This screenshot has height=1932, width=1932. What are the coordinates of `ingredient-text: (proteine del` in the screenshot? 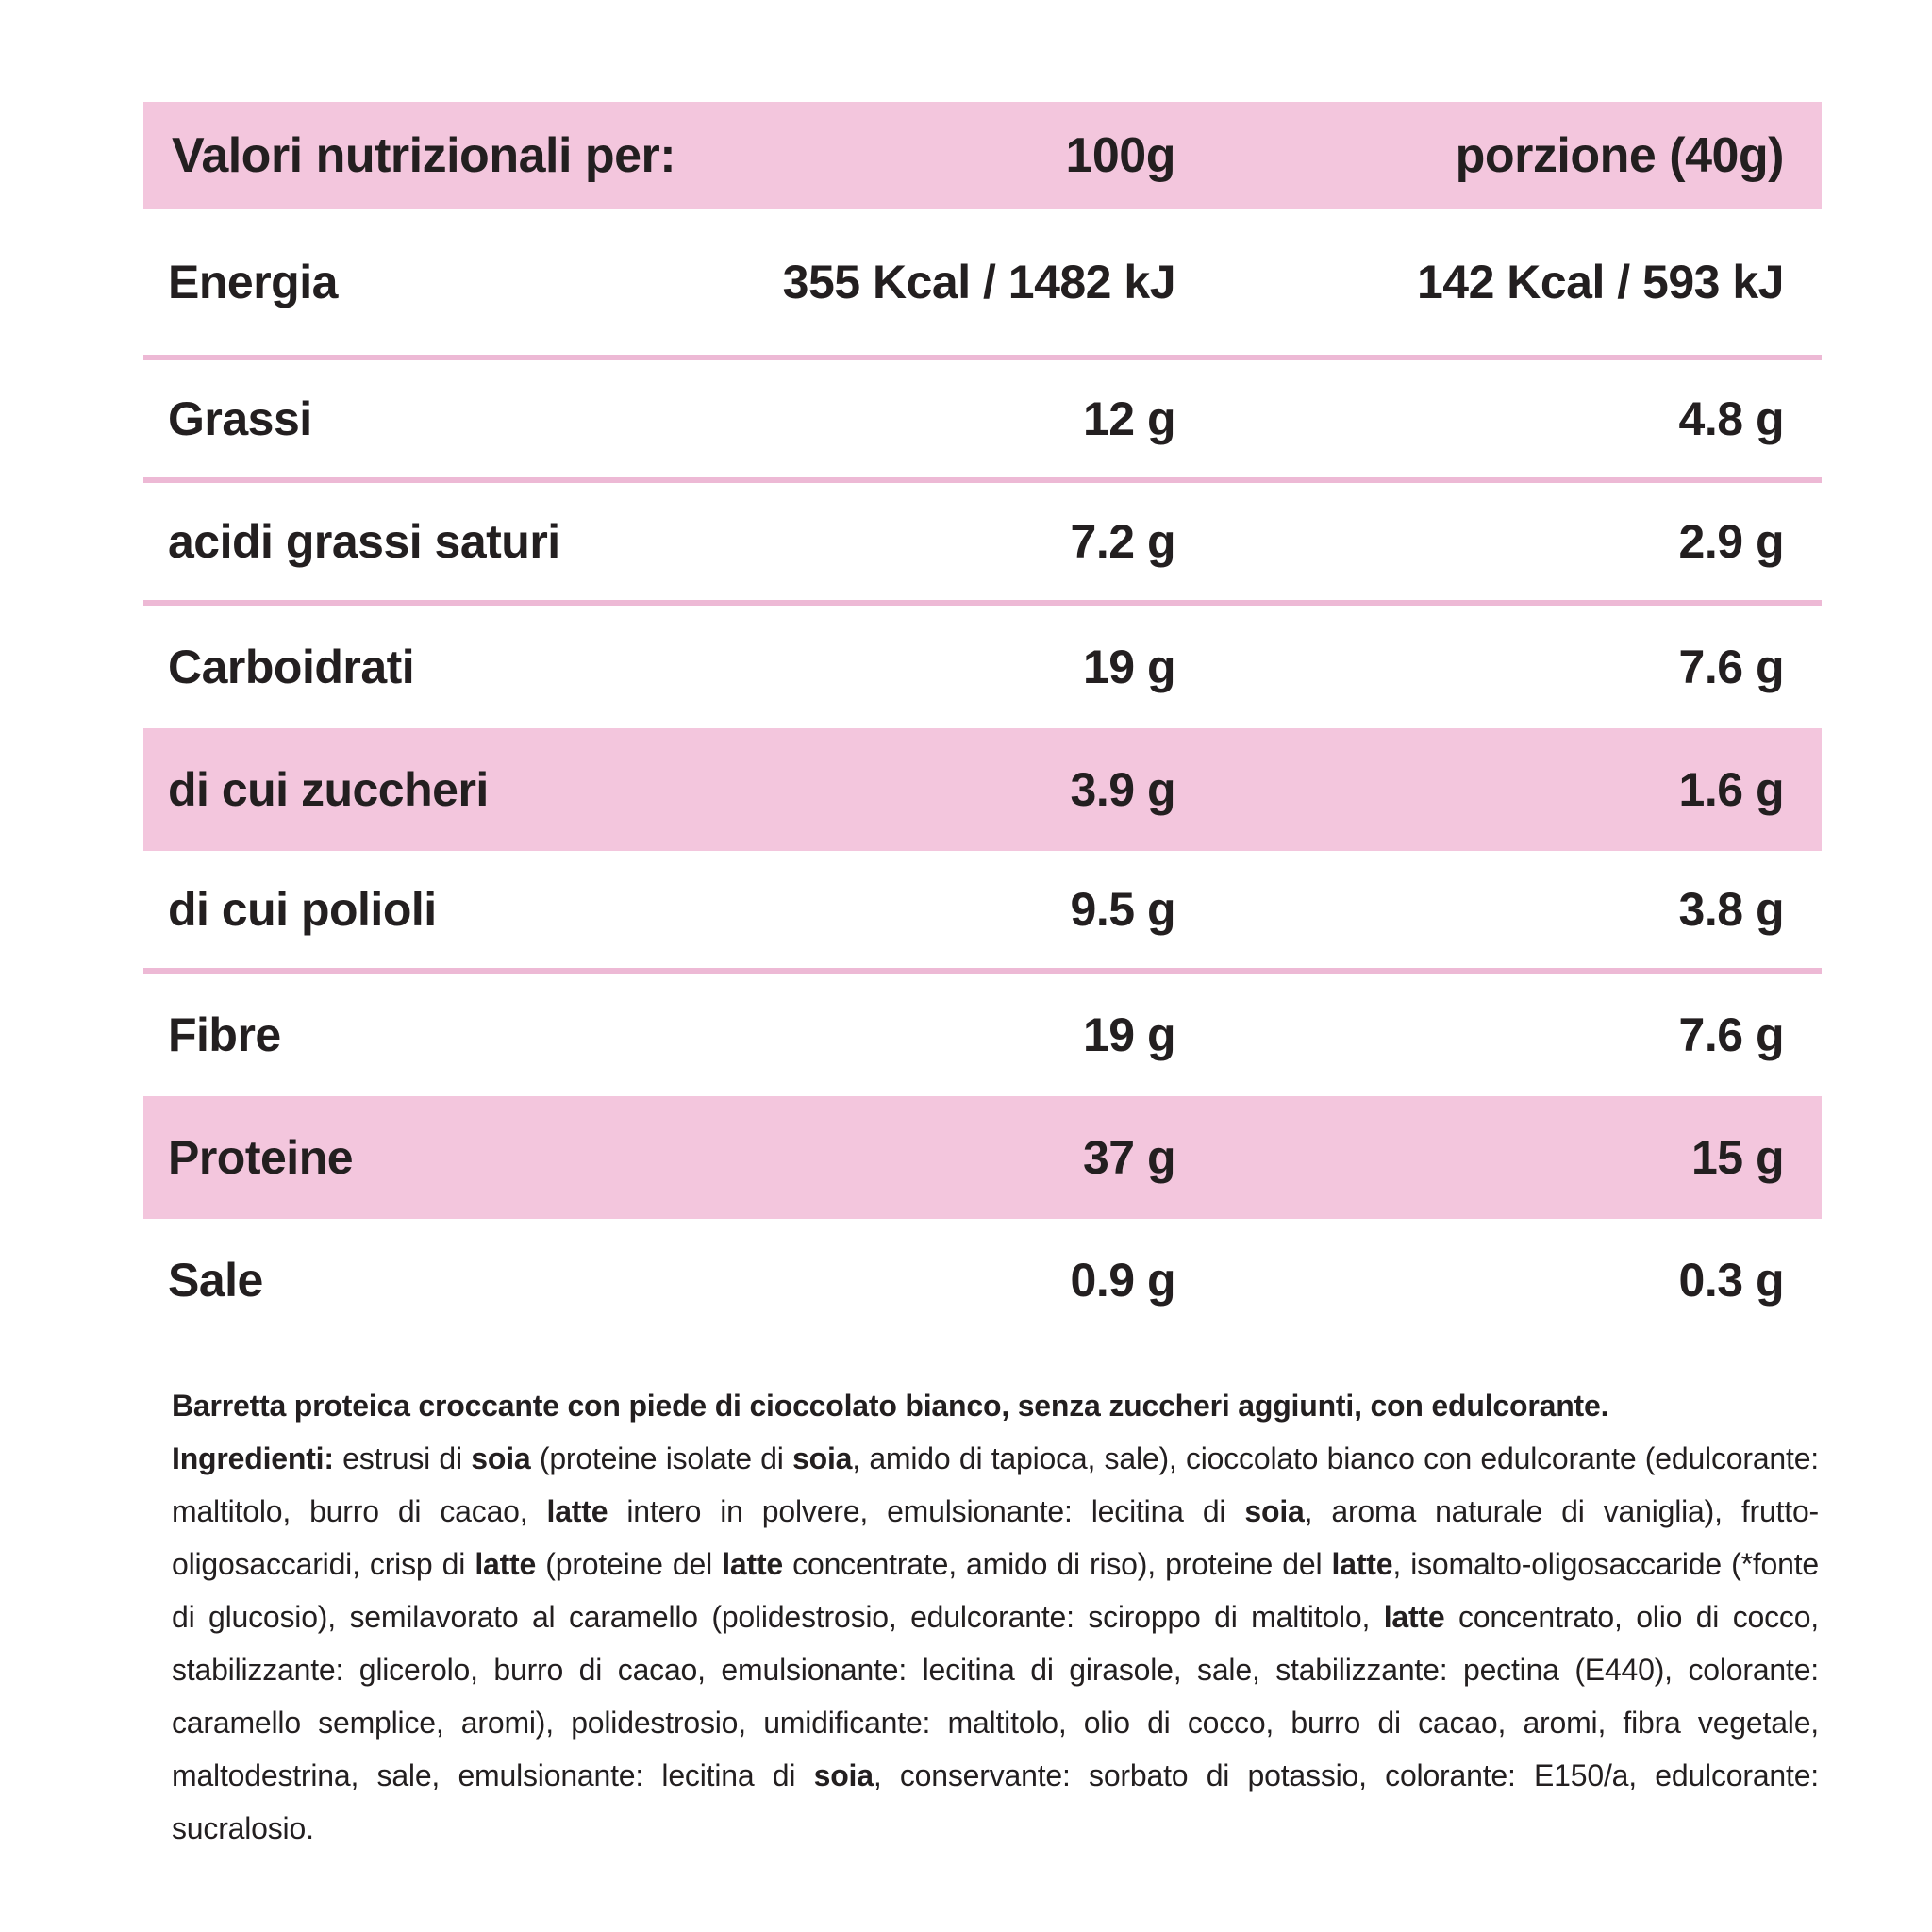 It's located at (629, 1564).